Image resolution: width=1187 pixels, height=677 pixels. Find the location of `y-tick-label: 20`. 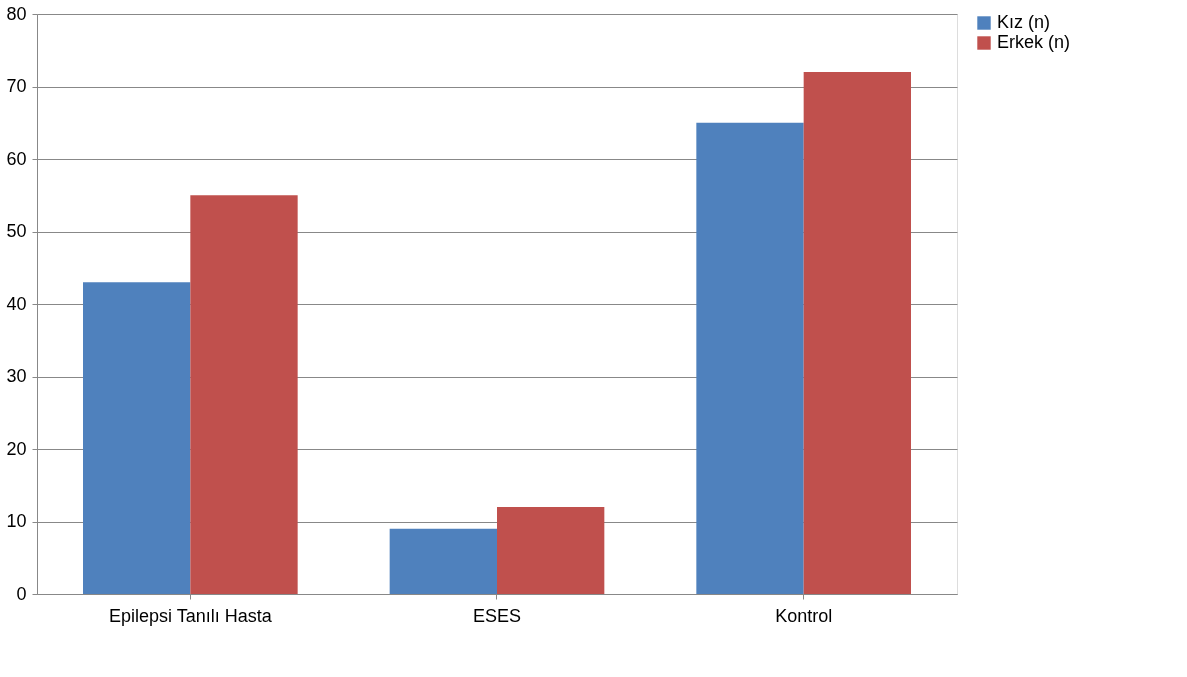

y-tick-label: 20 is located at coordinates (16, 448).